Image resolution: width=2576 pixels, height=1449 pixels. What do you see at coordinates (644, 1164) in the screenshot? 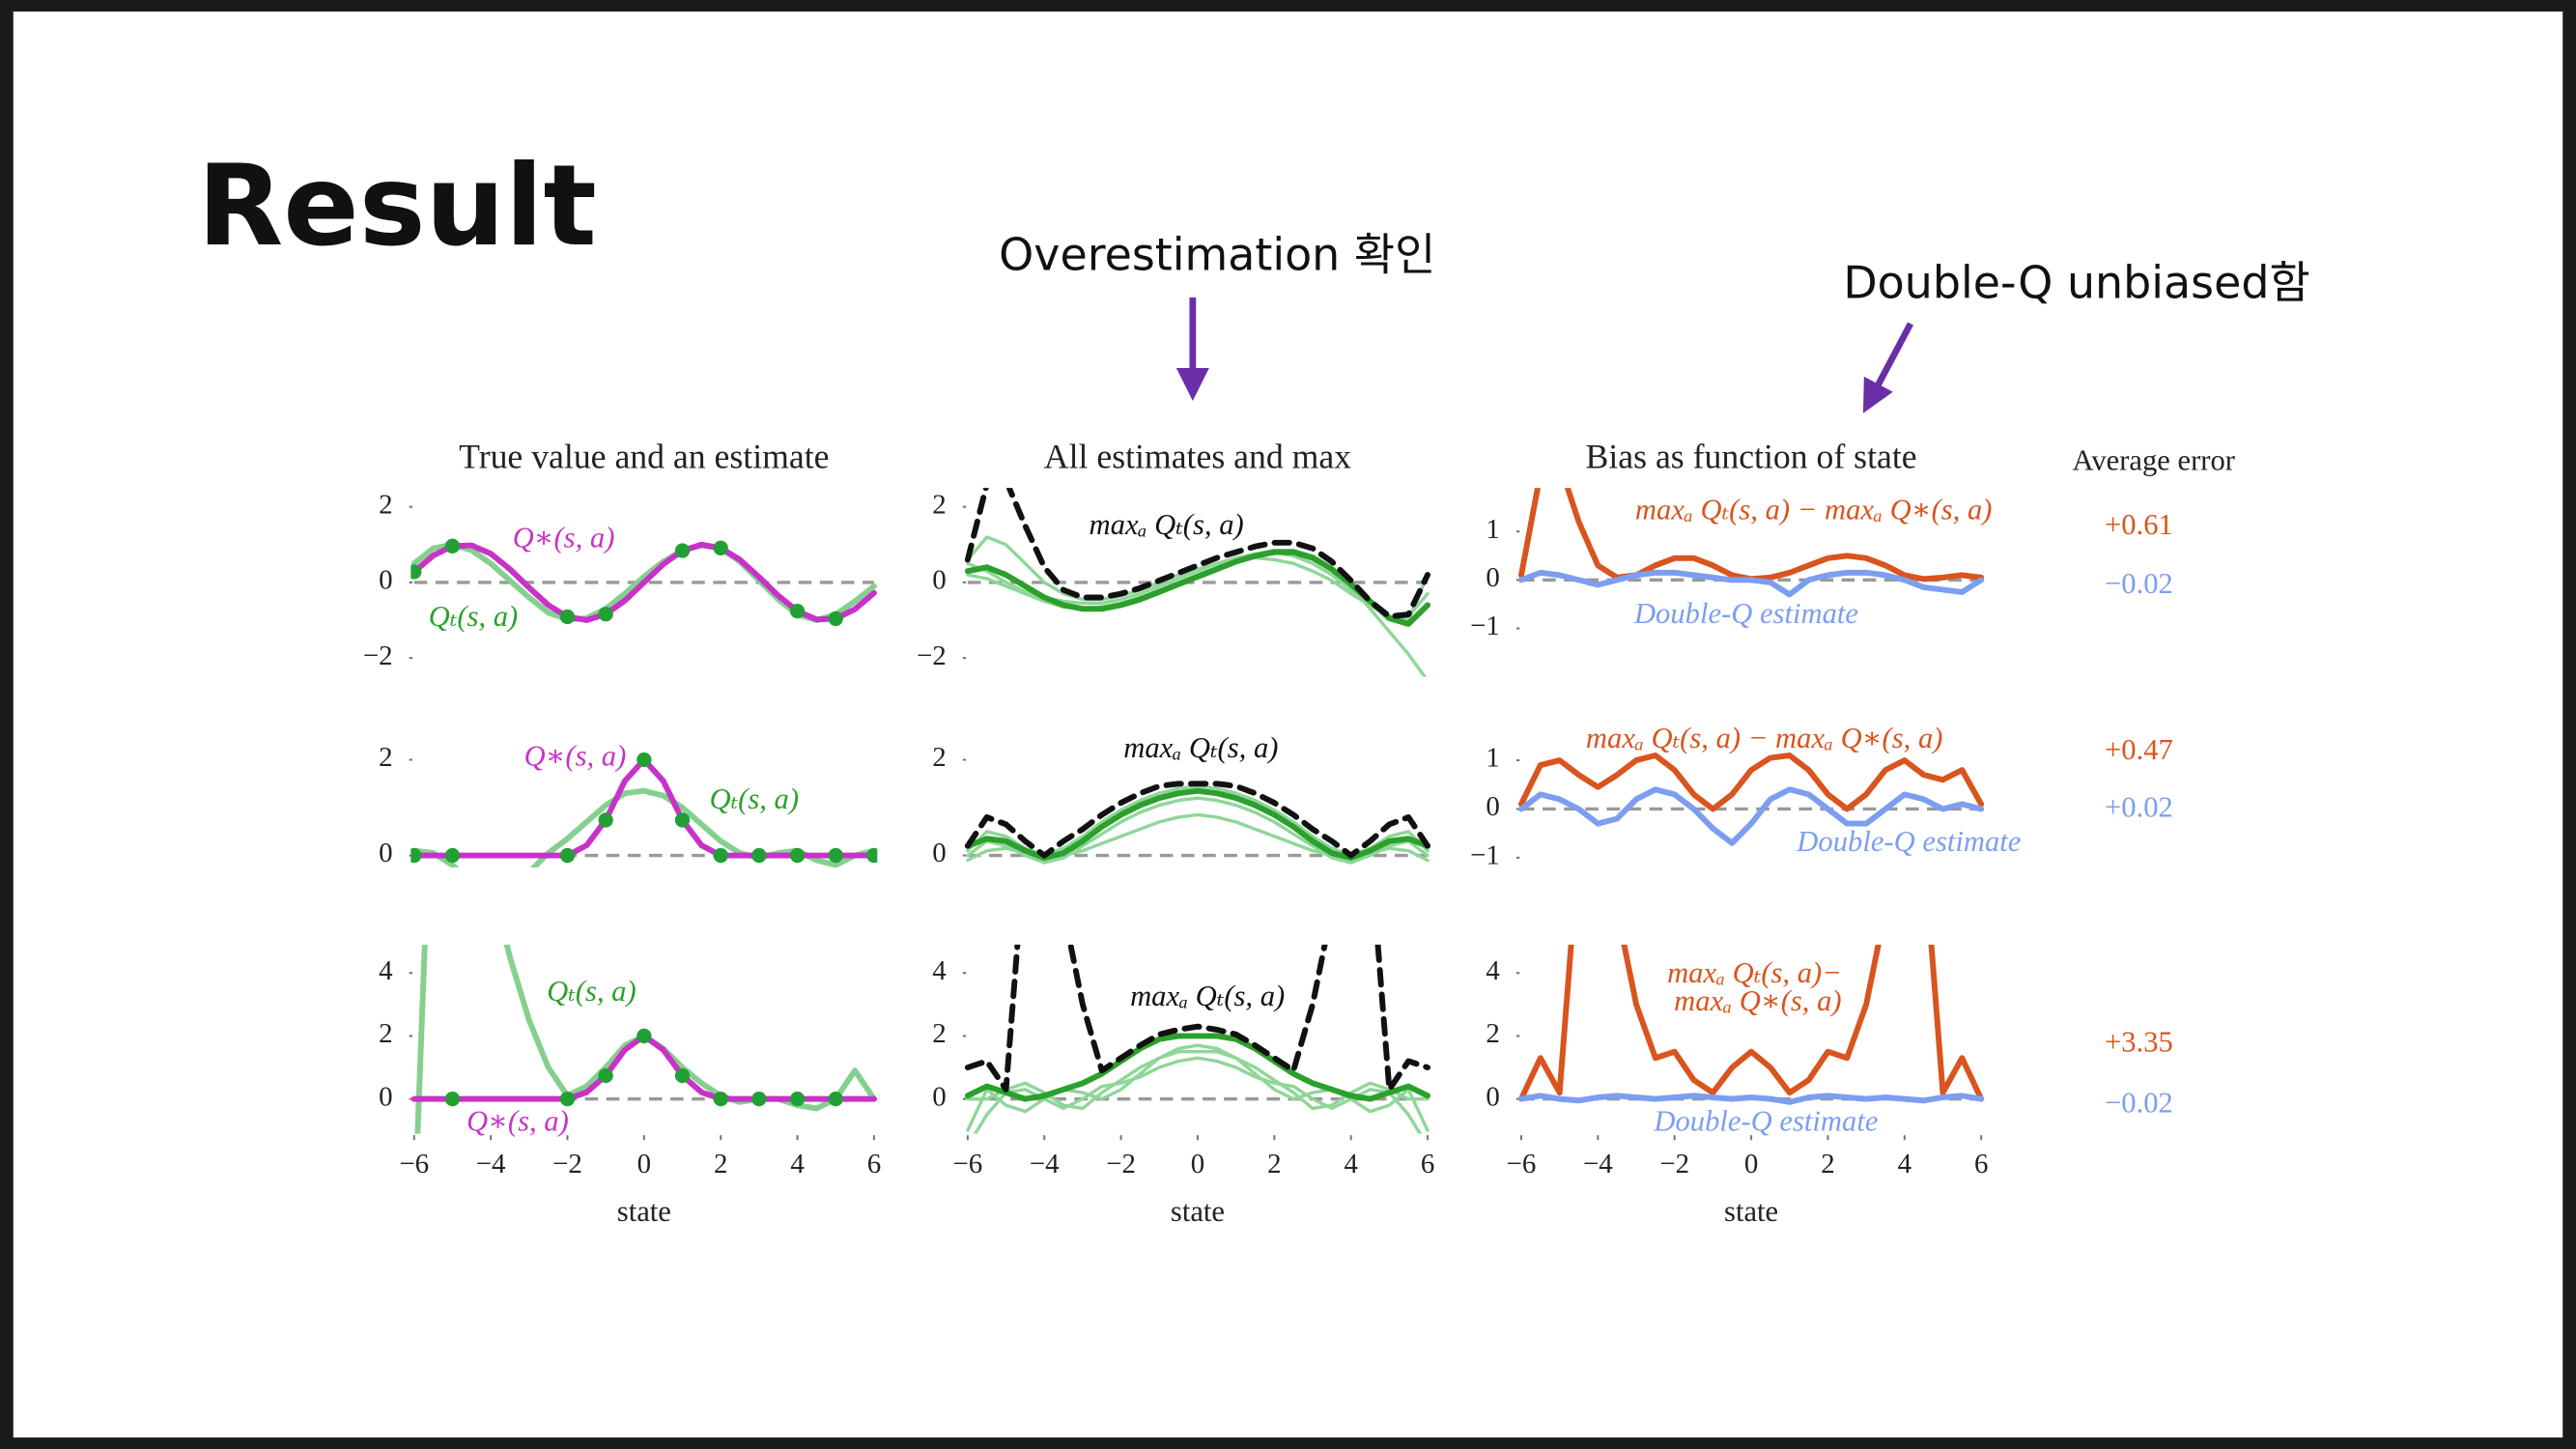
I see `x-tick-label: 0` at bounding box center [644, 1164].